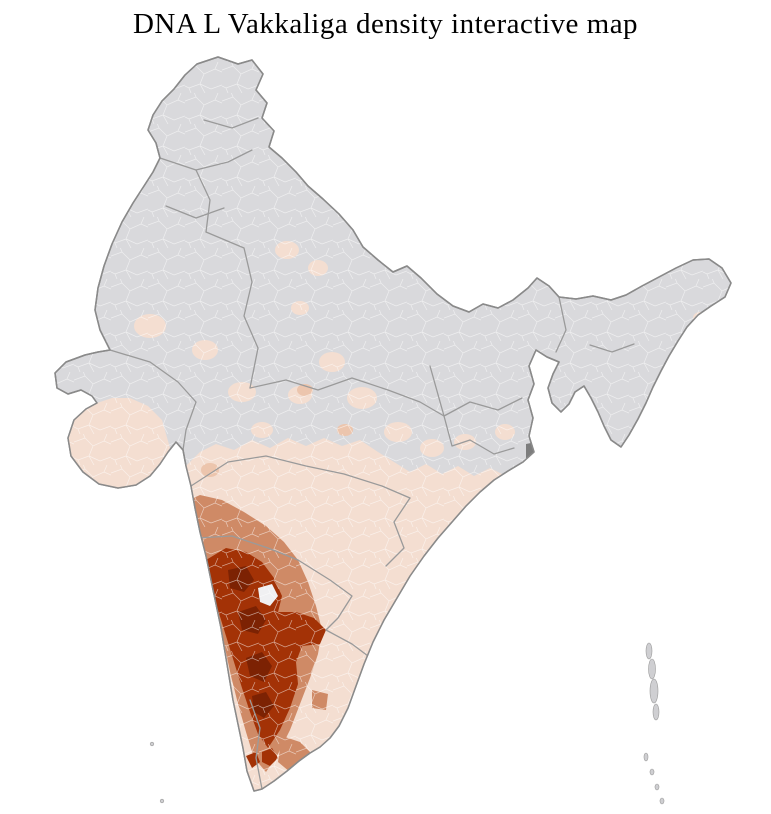 The image size is (771, 814). I want to click on lakshadweep-islands, so click(157, 772).